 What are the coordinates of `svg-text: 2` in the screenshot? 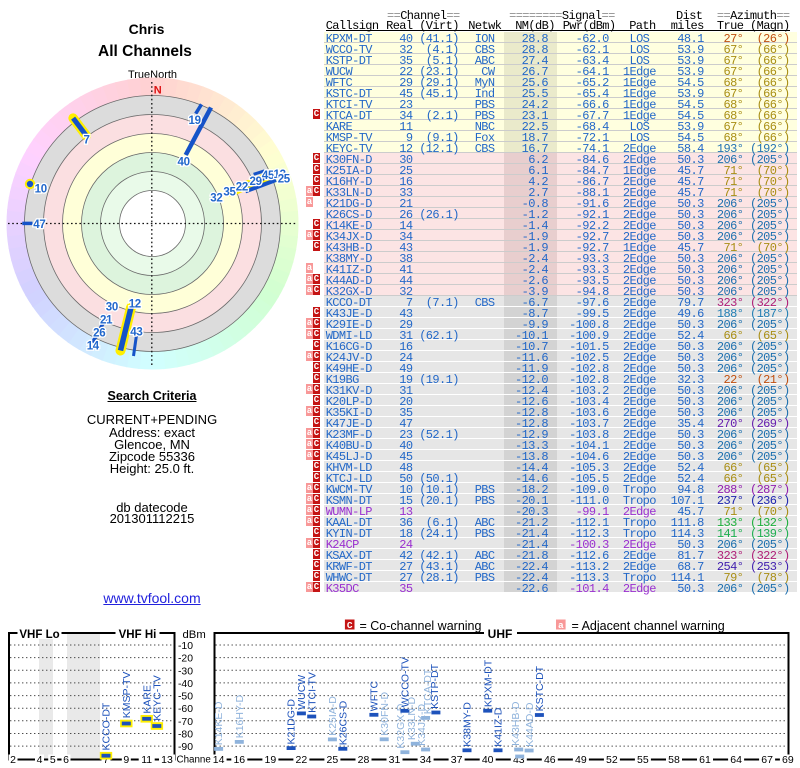 It's located at (13, 760).